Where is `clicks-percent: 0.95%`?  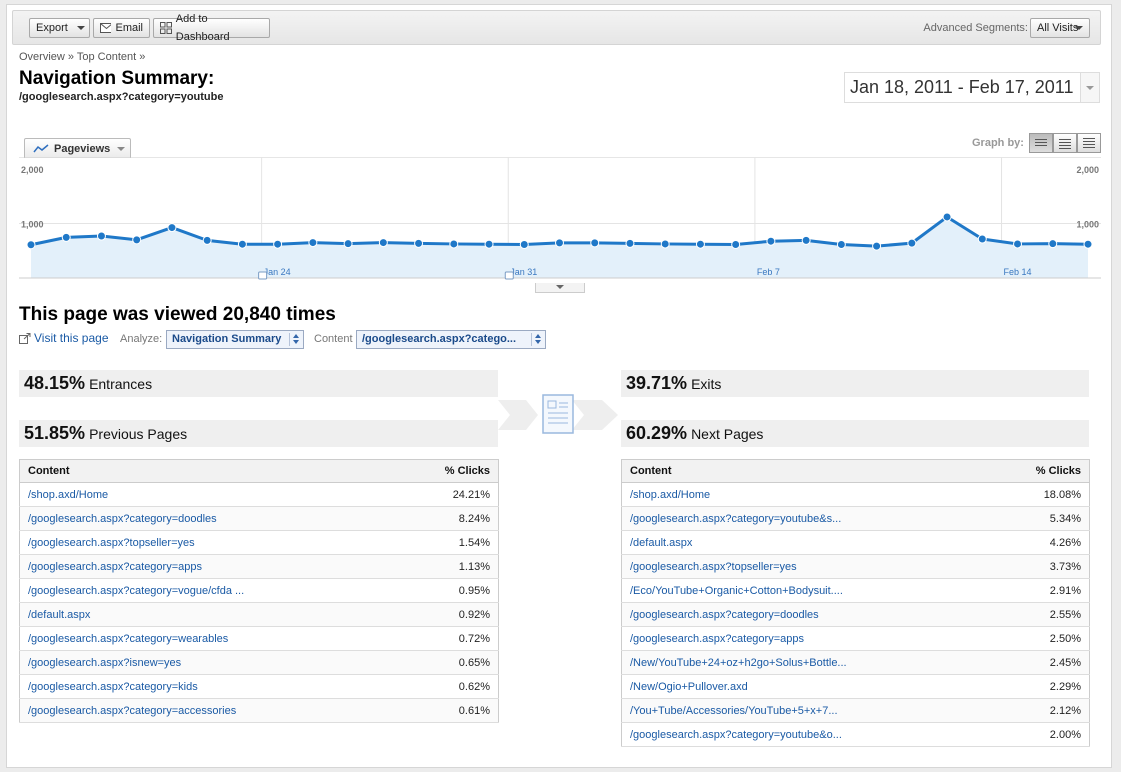
clicks-percent: 0.95% is located at coordinates (448, 590).